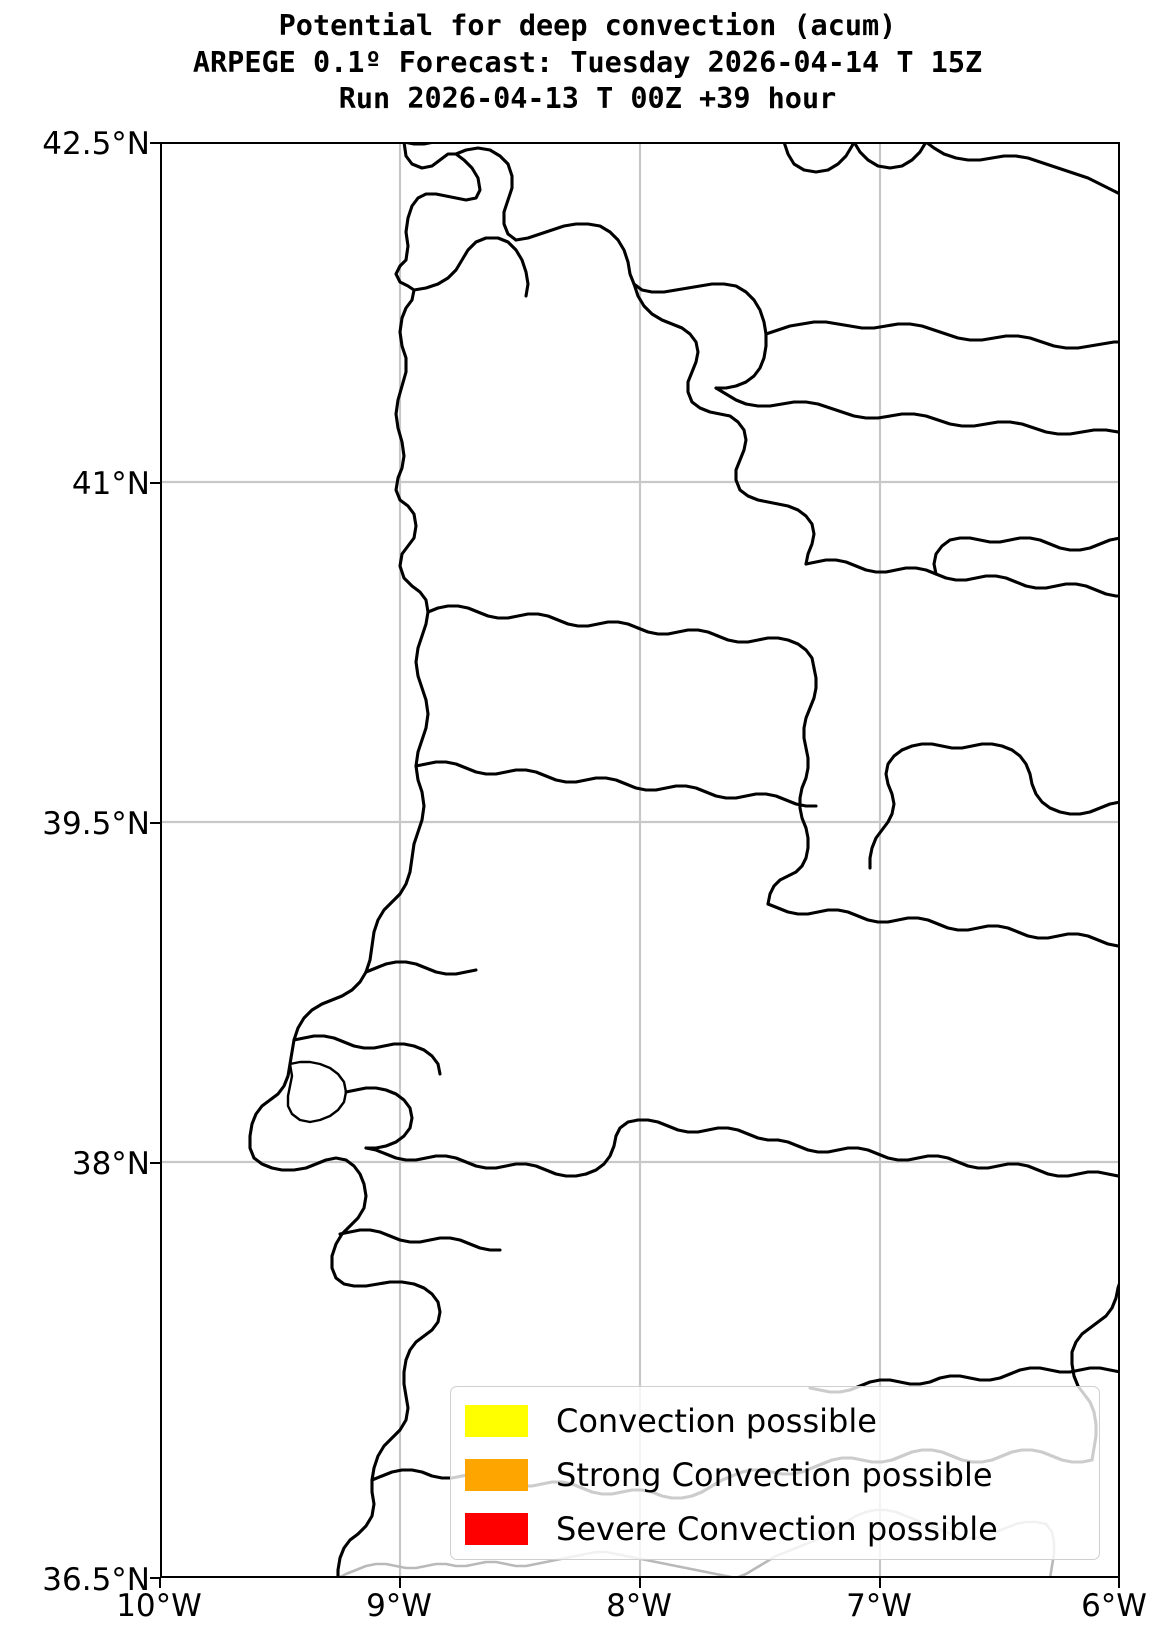 The image size is (1175, 1646). What do you see at coordinates (110, 1164) in the screenshot?
I see `ytick-label-38: 38°N` at bounding box center [110, 1164].